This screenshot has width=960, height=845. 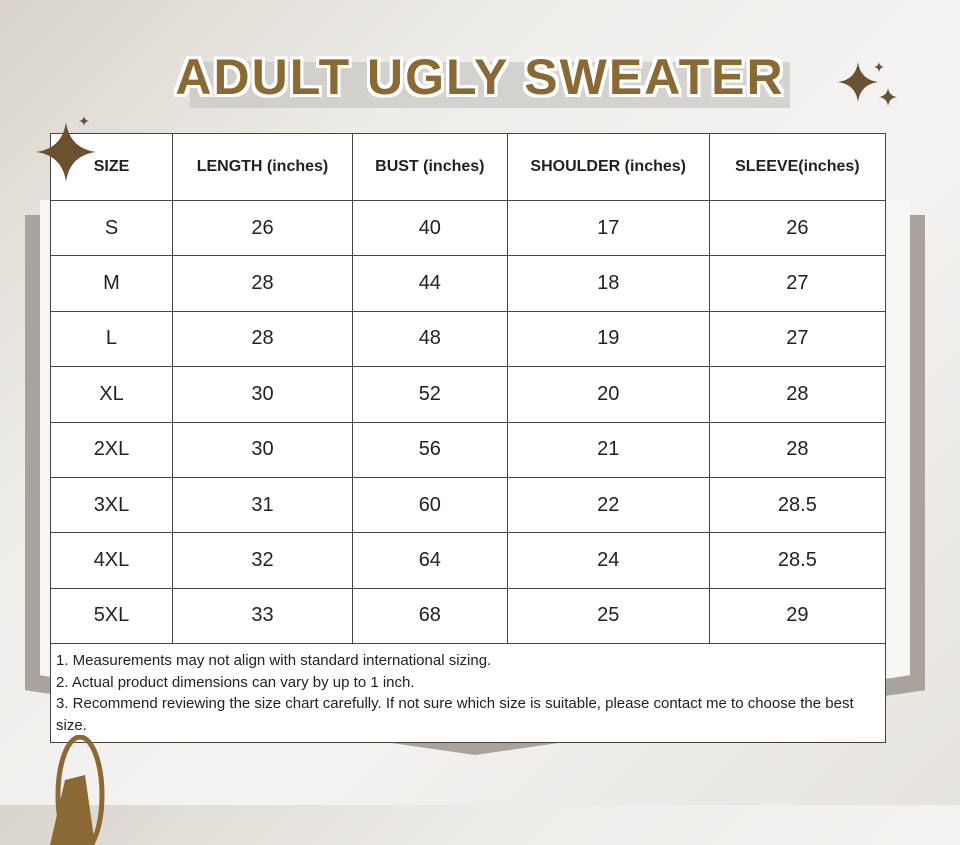 What do you see at coordinates (111, 505) in the screenshot?
I see `table-cell: 3XL` at bounding box center [111, 505].